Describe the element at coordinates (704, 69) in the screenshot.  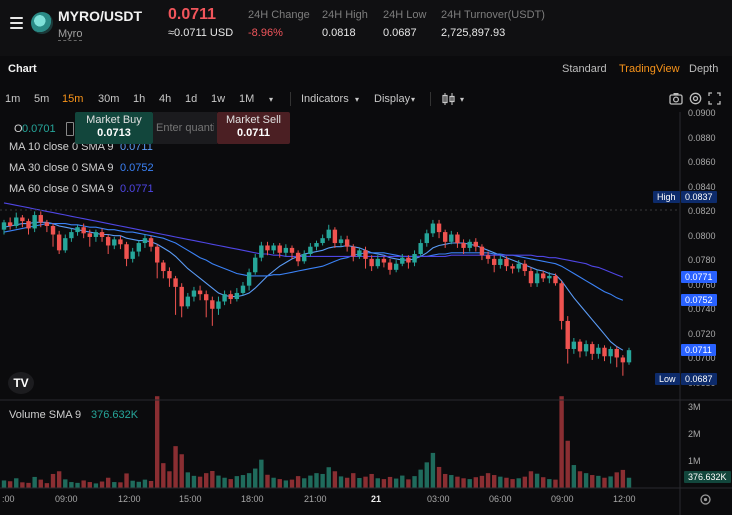
I see `tab-depth: Depth` at that location.